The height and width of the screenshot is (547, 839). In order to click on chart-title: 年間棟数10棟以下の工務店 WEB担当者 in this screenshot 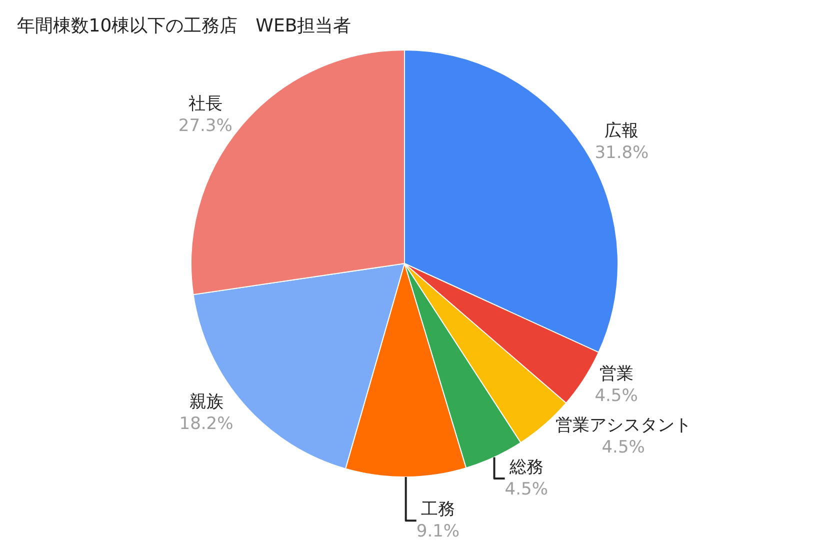, I will do `click(184, 26)`.